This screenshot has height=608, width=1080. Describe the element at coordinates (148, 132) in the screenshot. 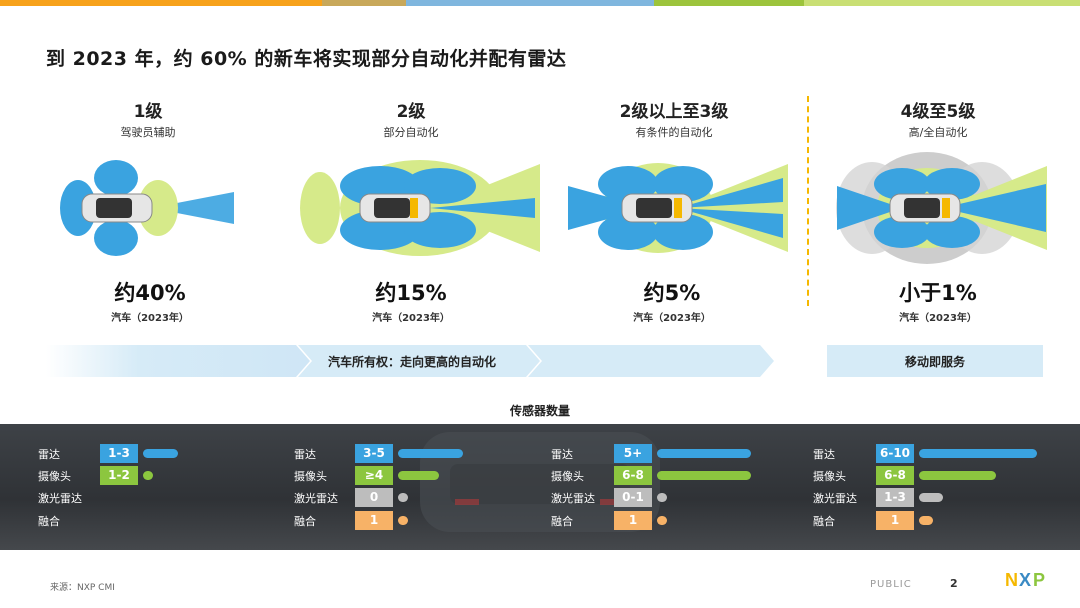

I see `level-name: 驾驶员辅助` at that location.